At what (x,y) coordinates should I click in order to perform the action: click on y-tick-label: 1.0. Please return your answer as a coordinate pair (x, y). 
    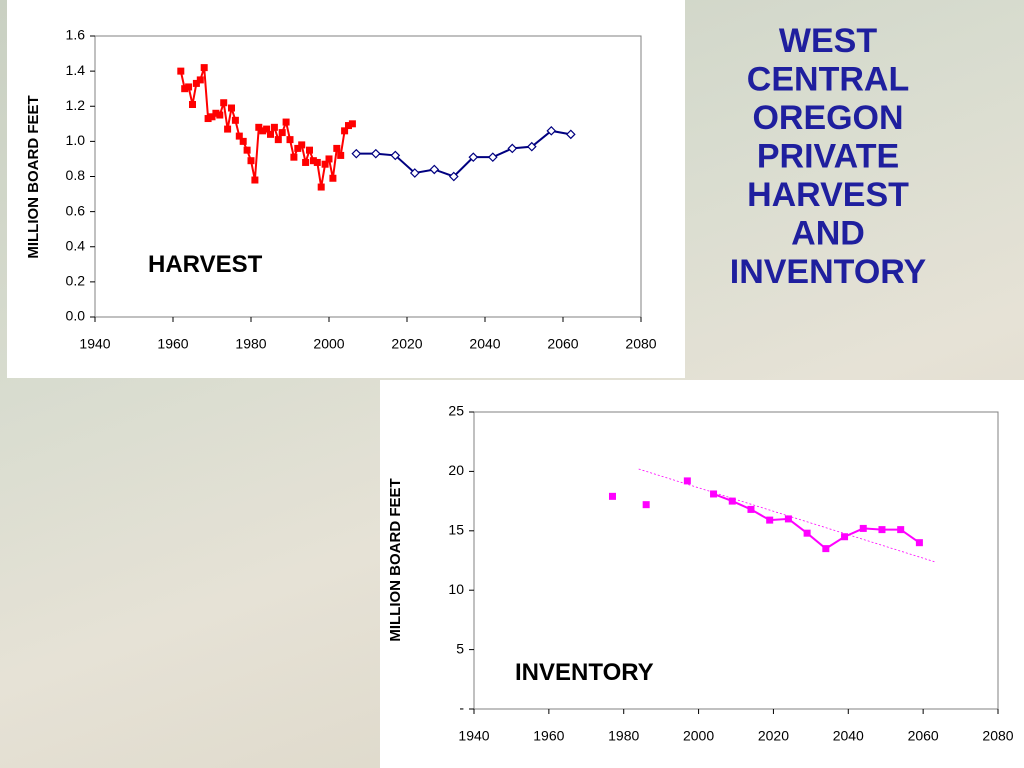
    Looking at the image, I should click on (76, 140).